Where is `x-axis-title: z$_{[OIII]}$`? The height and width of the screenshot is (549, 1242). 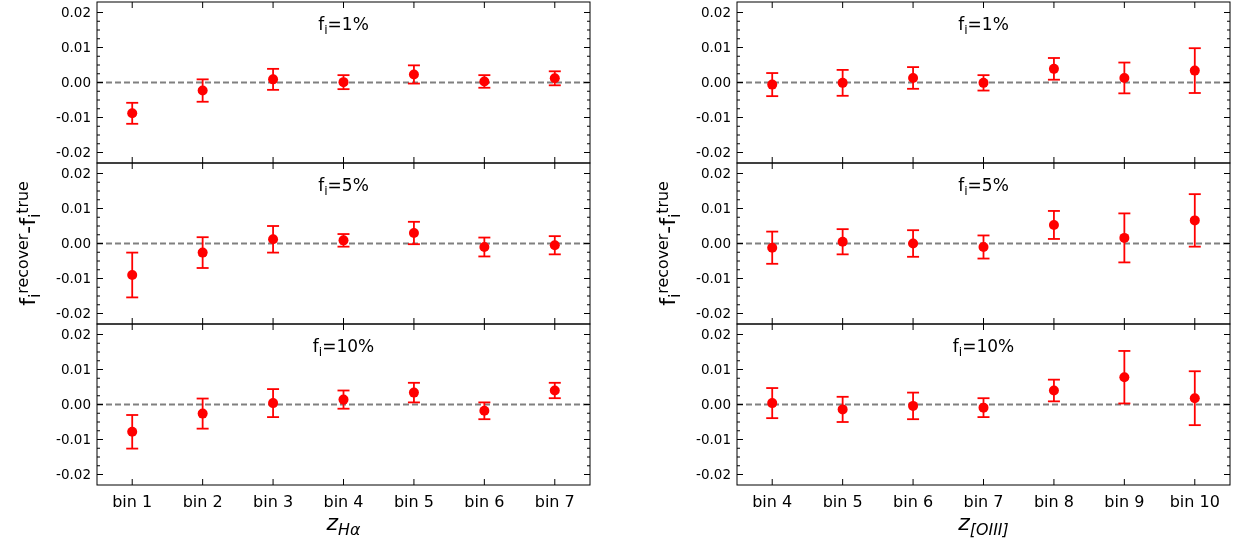 x-axis-title: z$_{[OIII]}$ is located at coordinates (983, 524).